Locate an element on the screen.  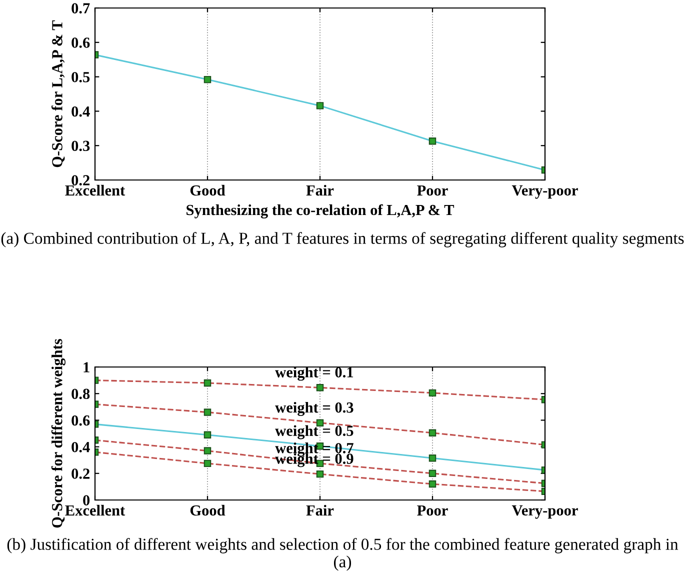
y-tick-label: 0.5 is located at coordinates (81, 77).